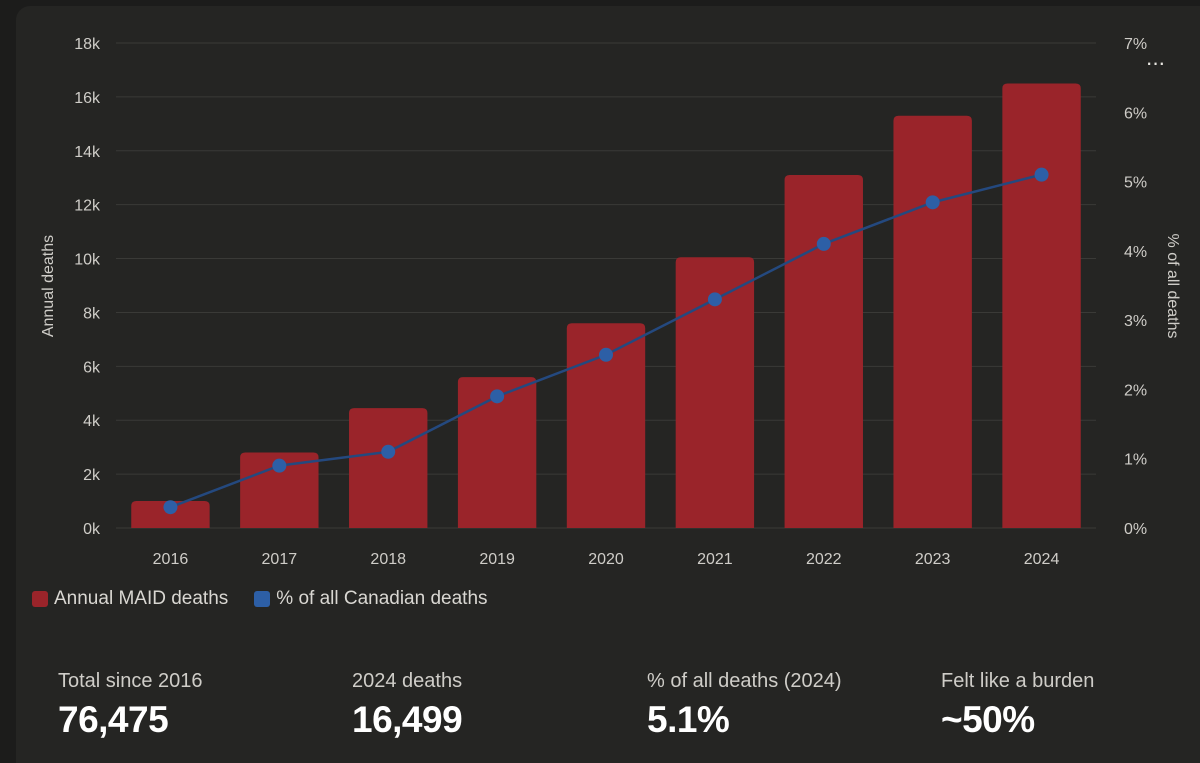 The width and height of the screenshot is (1200, 763). Describe the element at coordinates (932, 321) in the screenshot. I see `bar-2023` at that location.